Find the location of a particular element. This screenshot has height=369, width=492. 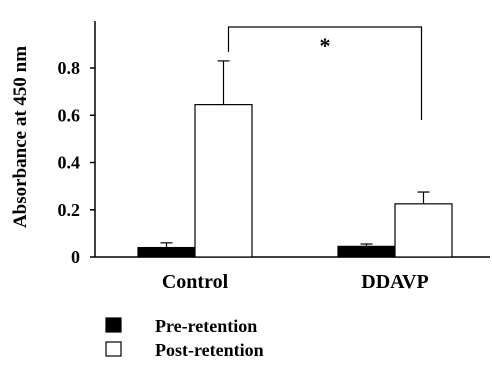

y-axis-label: Absorbance at 450 nm is located at coordinates (20, 137).